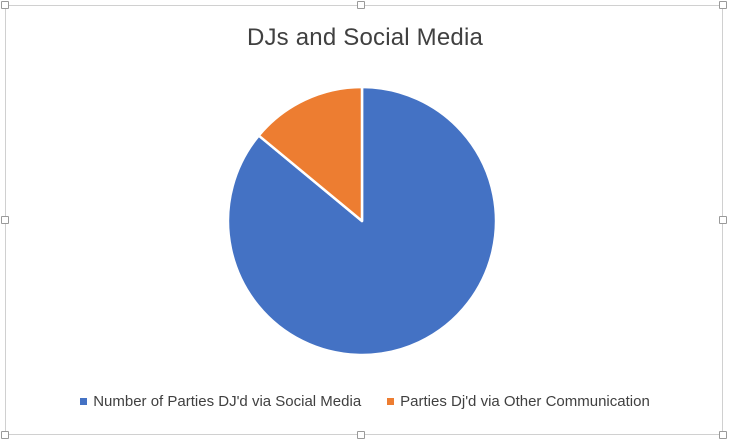 This screenshot has width=730, height=444. I want to click on resize-handle-top-right, so click(723, 5).